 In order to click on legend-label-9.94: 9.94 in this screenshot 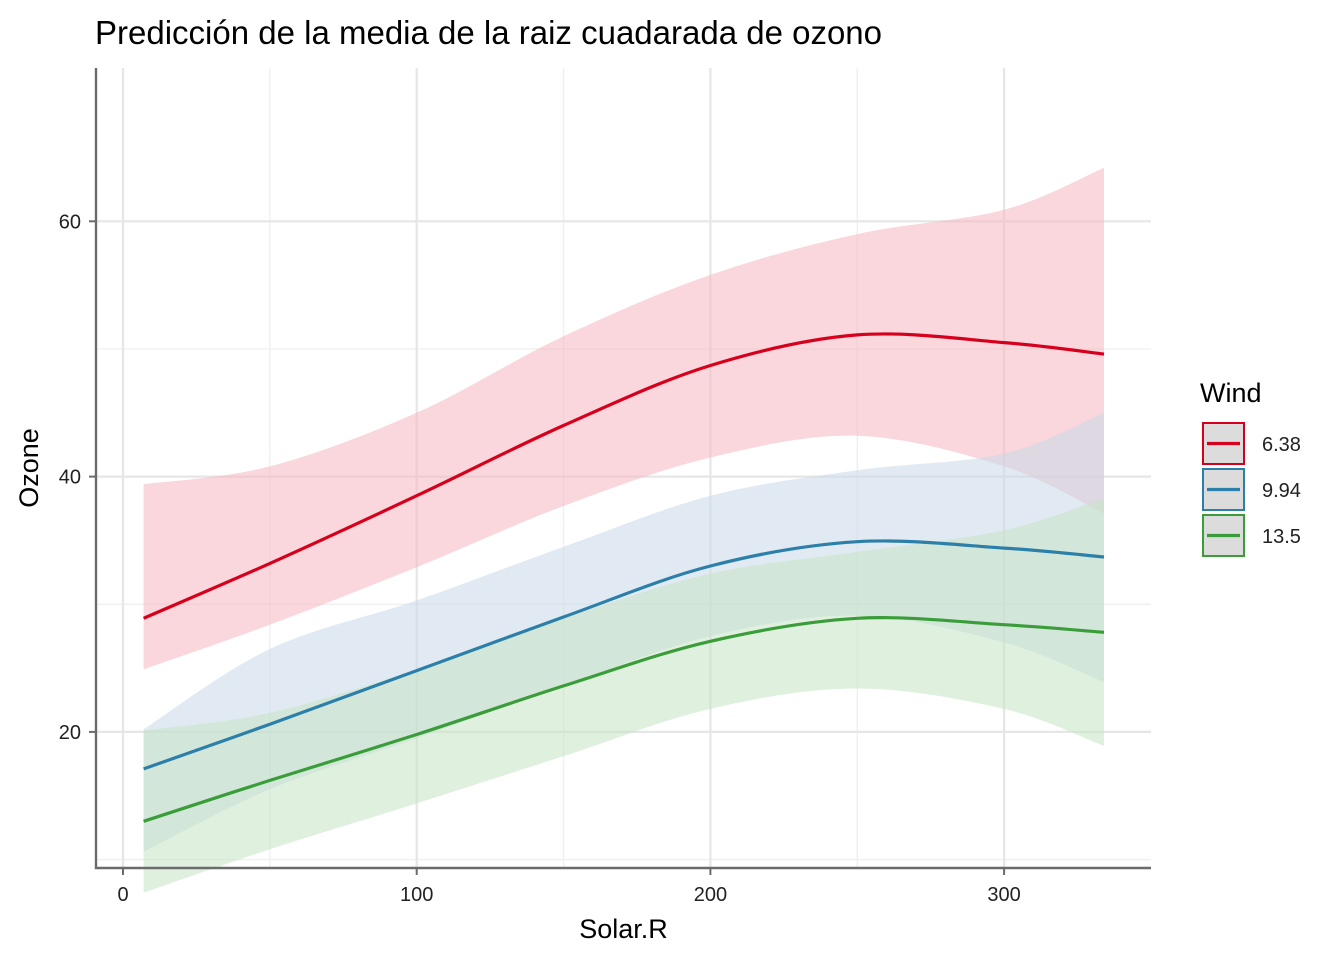, I will do `click(1281, 491)`.